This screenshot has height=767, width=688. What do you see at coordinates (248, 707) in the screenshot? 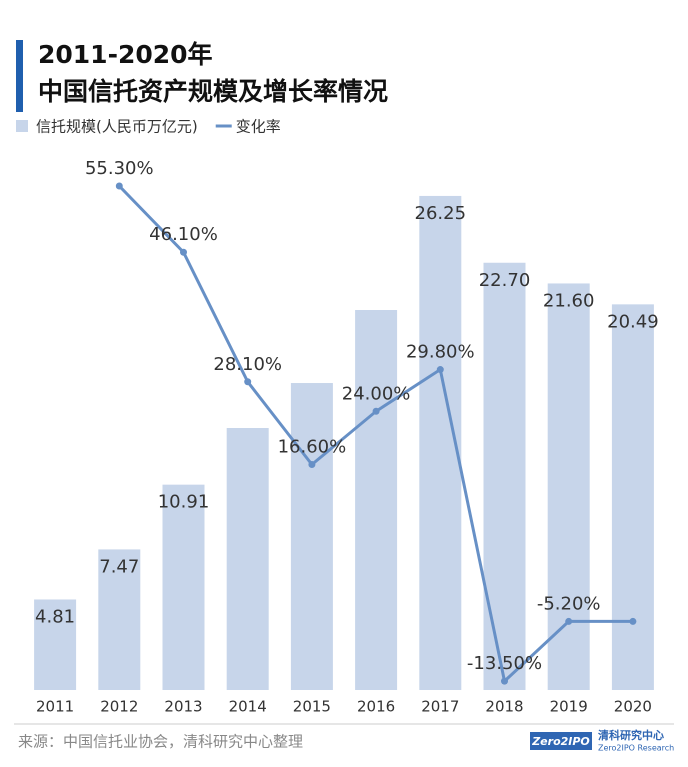
I see `x-tick-label: 2014` at bounding box center [248, 707].